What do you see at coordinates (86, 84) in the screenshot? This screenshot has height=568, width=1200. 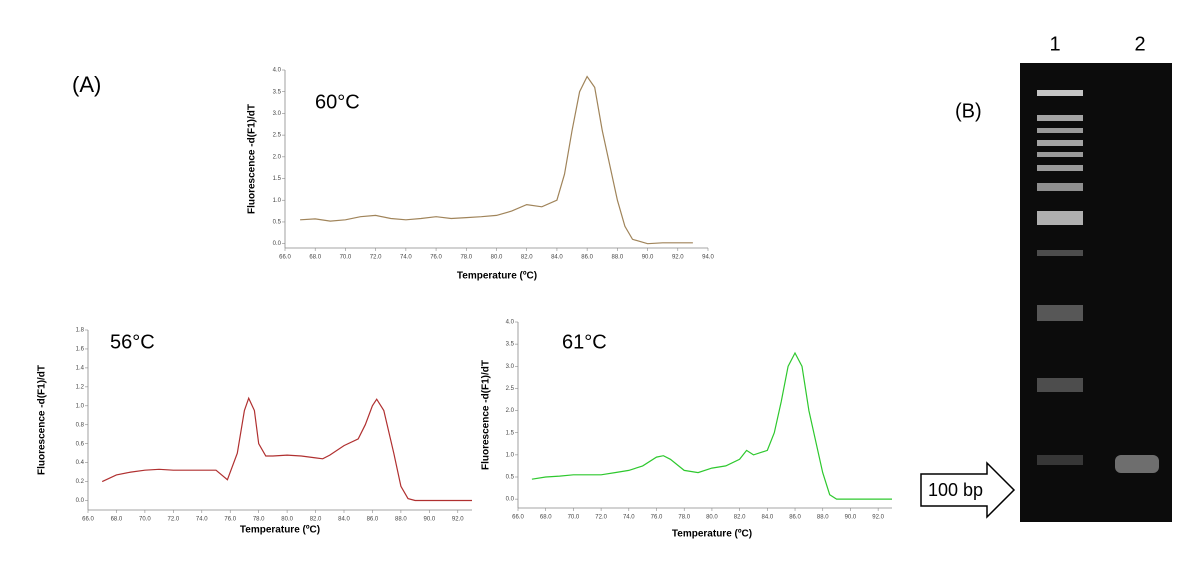 I see `panel-label: (A)` at bounding box center [86, 84].